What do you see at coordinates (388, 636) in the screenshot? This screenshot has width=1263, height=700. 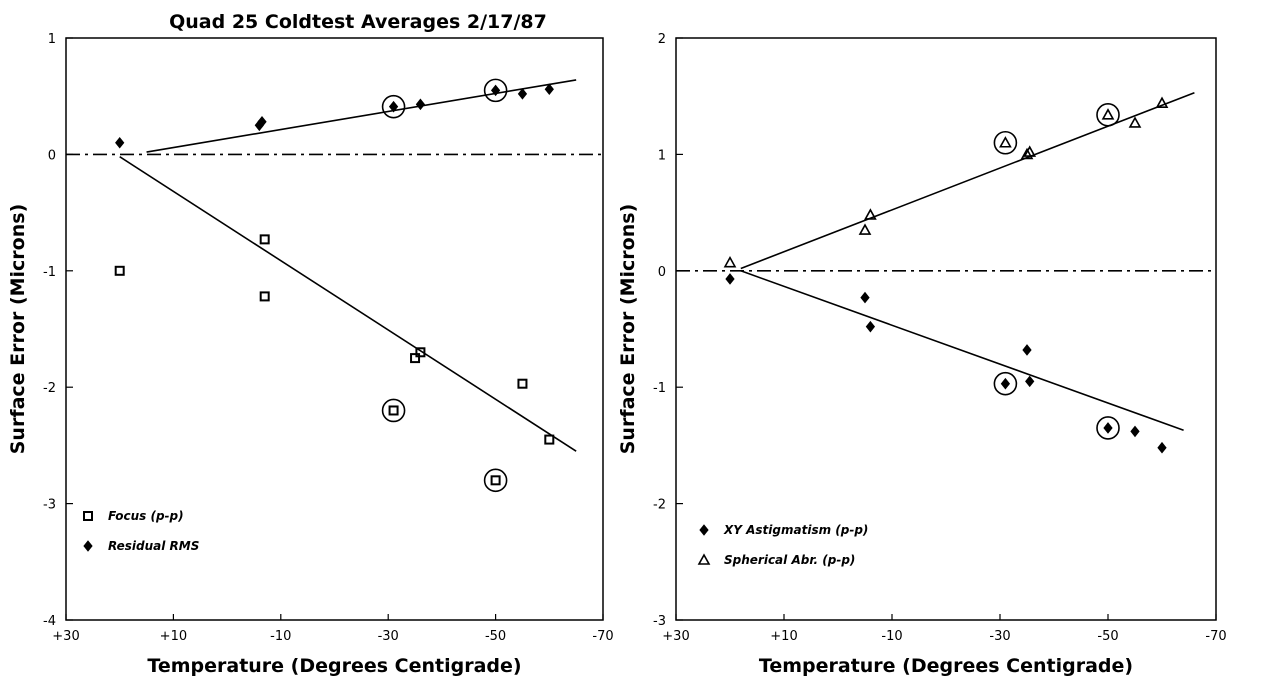 I see `x-tick-label-0-3: -30` at bounding box center [388, 636].